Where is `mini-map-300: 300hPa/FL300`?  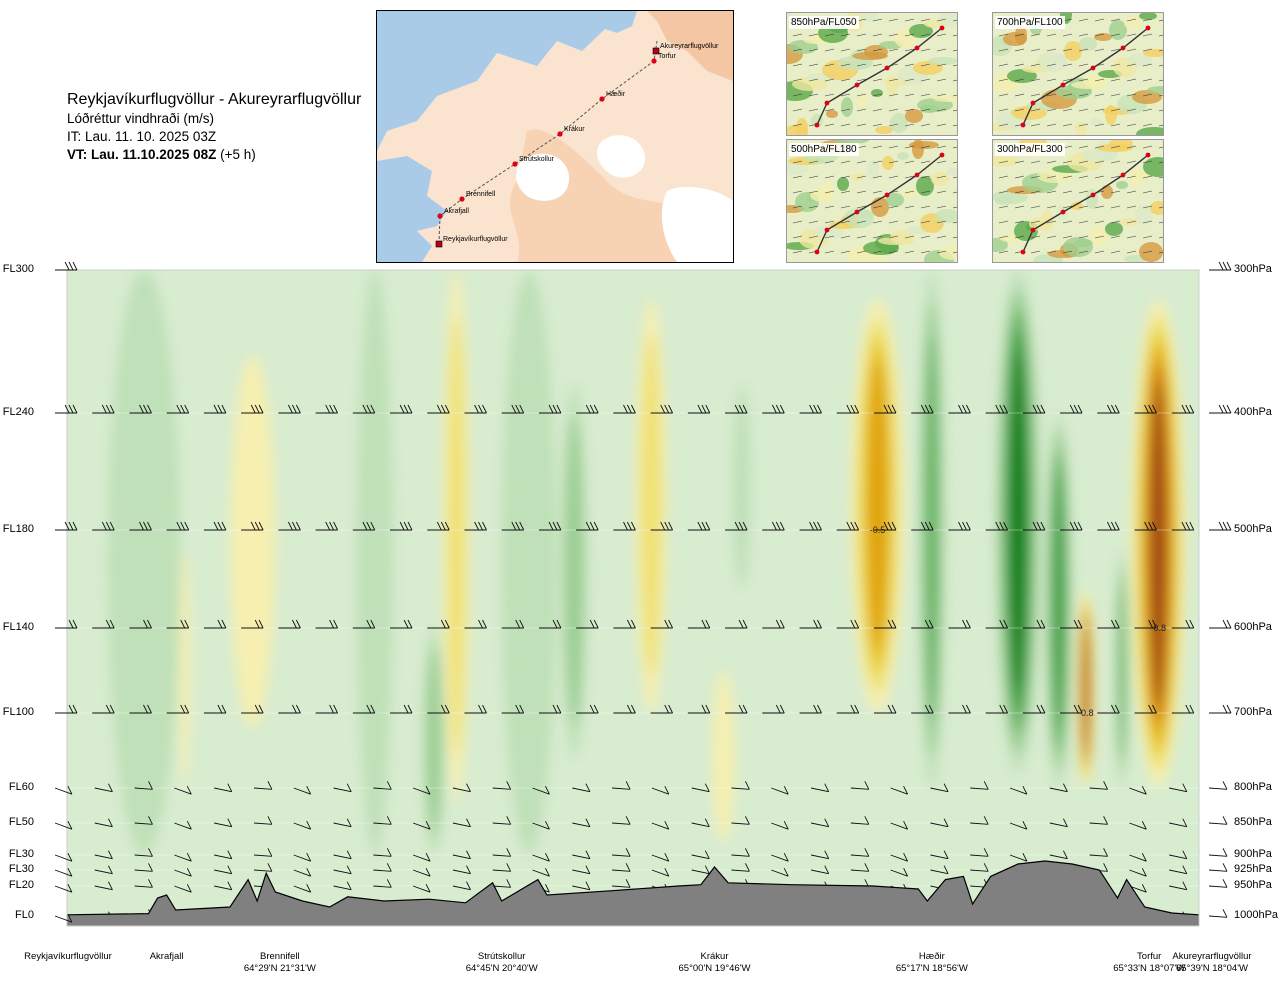
mini-map-300: 300hPa/FL300 is located at coordinates (1078, 201).